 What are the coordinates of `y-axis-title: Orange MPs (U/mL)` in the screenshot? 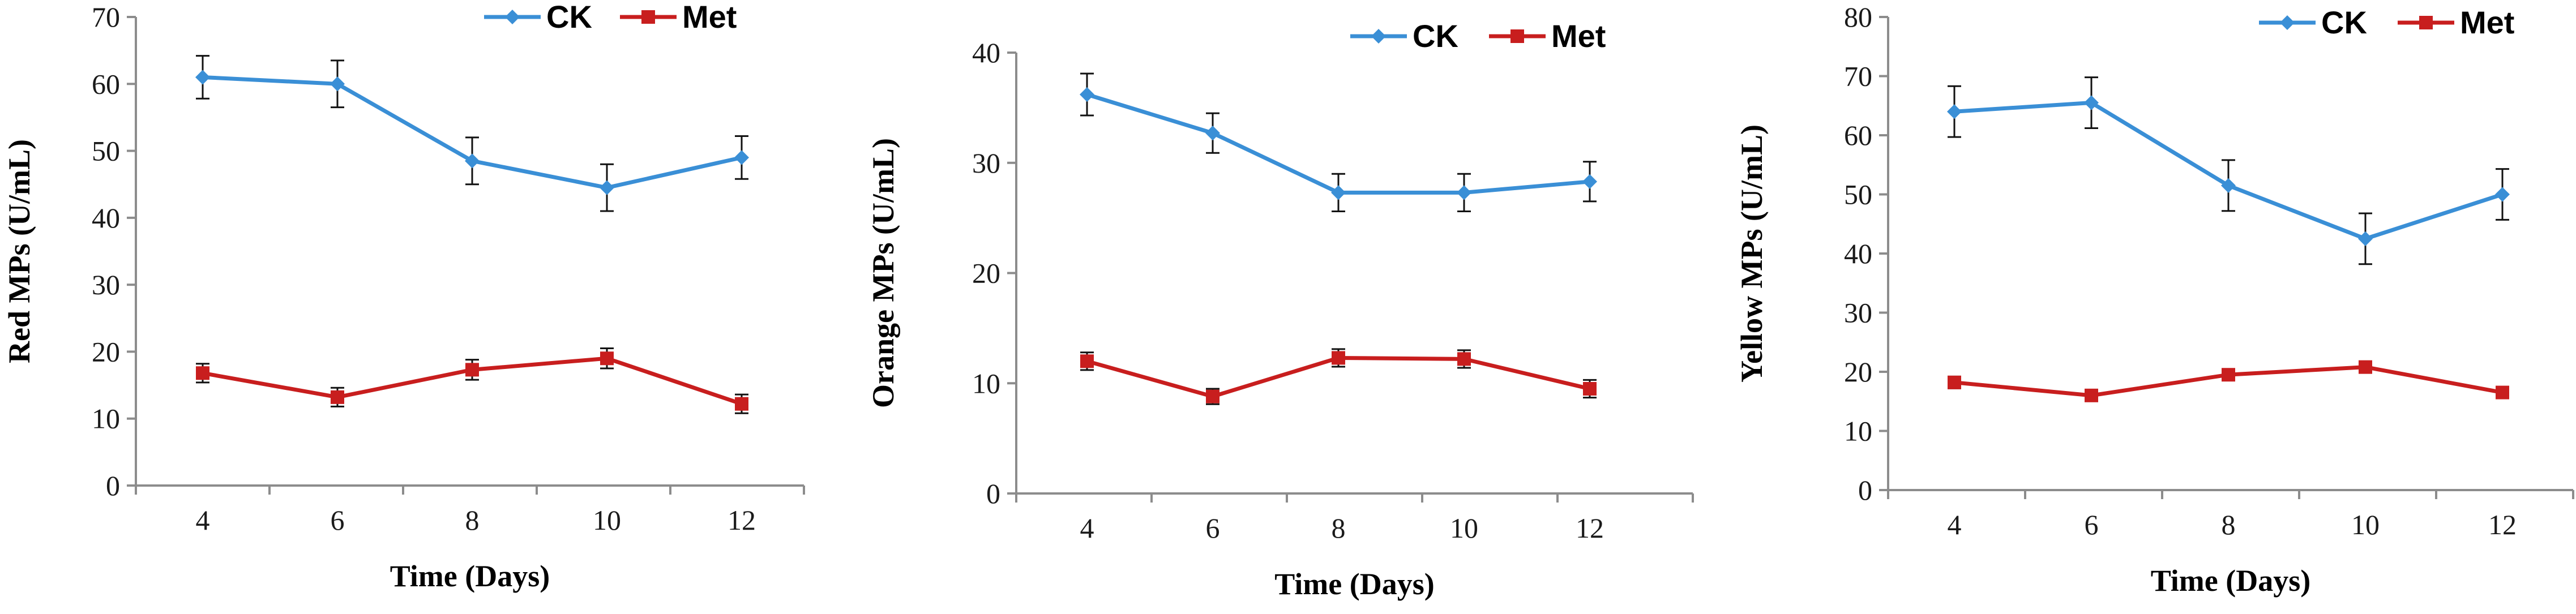 It's located at (883, 273).